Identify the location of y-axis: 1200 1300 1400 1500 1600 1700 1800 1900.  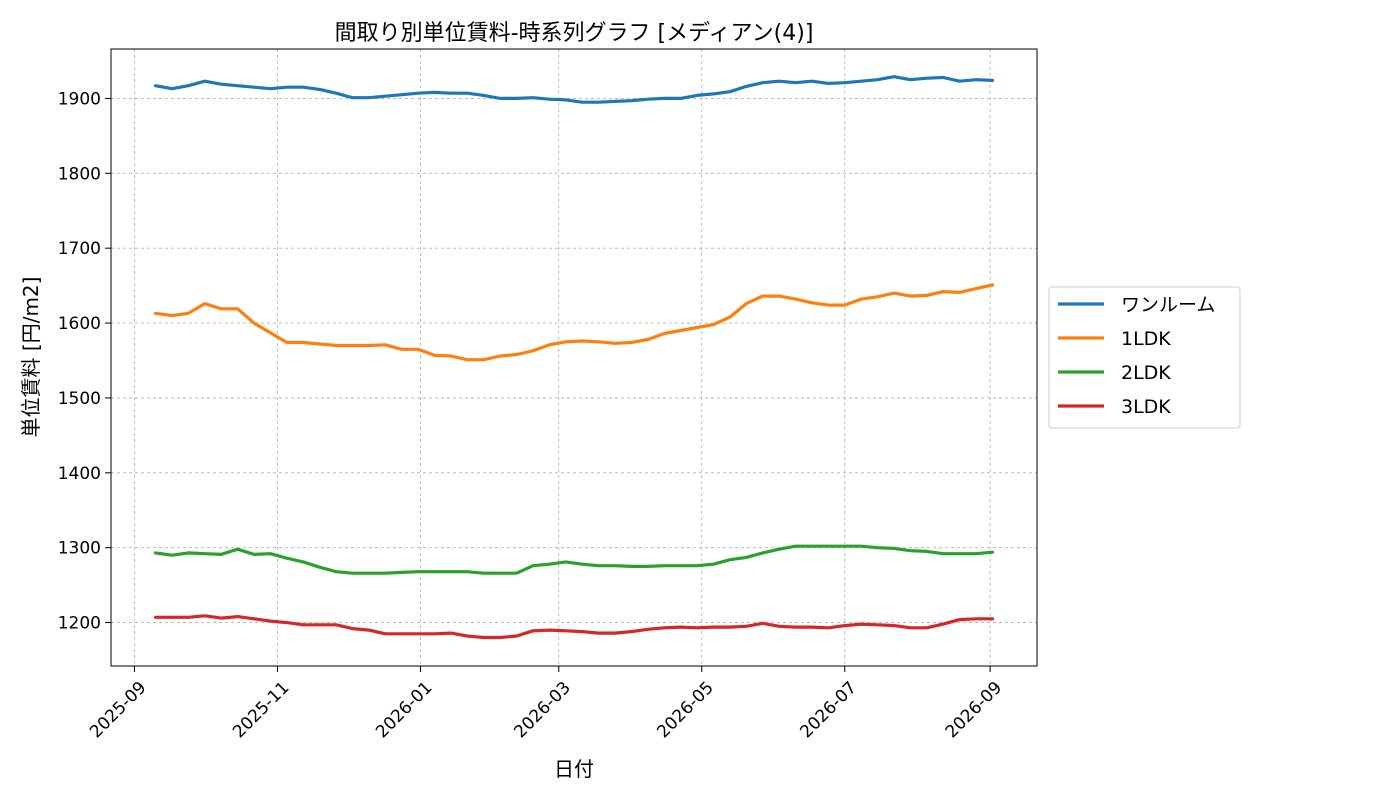
(84, 361).